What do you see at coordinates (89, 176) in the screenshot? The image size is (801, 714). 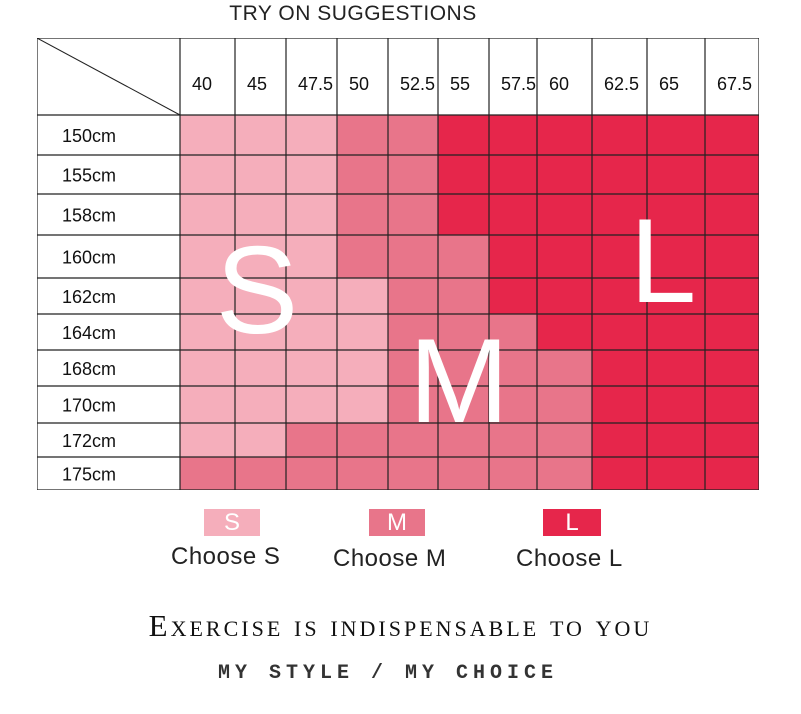 I see `row-header: 155cm` at bounding box center [89, 176].